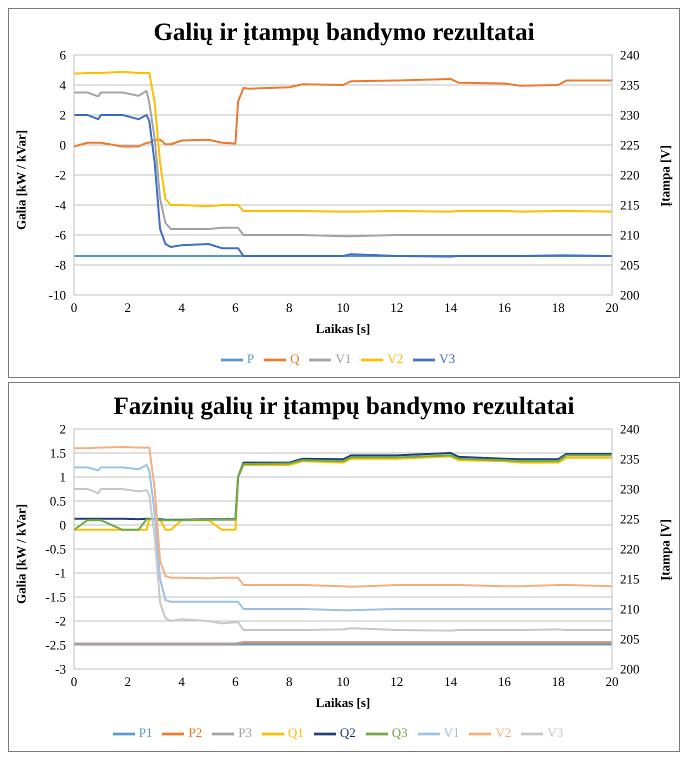 The width and height of the screenshot is (688, 778). I want to click on legend-label: Q3, so click(400, 732).